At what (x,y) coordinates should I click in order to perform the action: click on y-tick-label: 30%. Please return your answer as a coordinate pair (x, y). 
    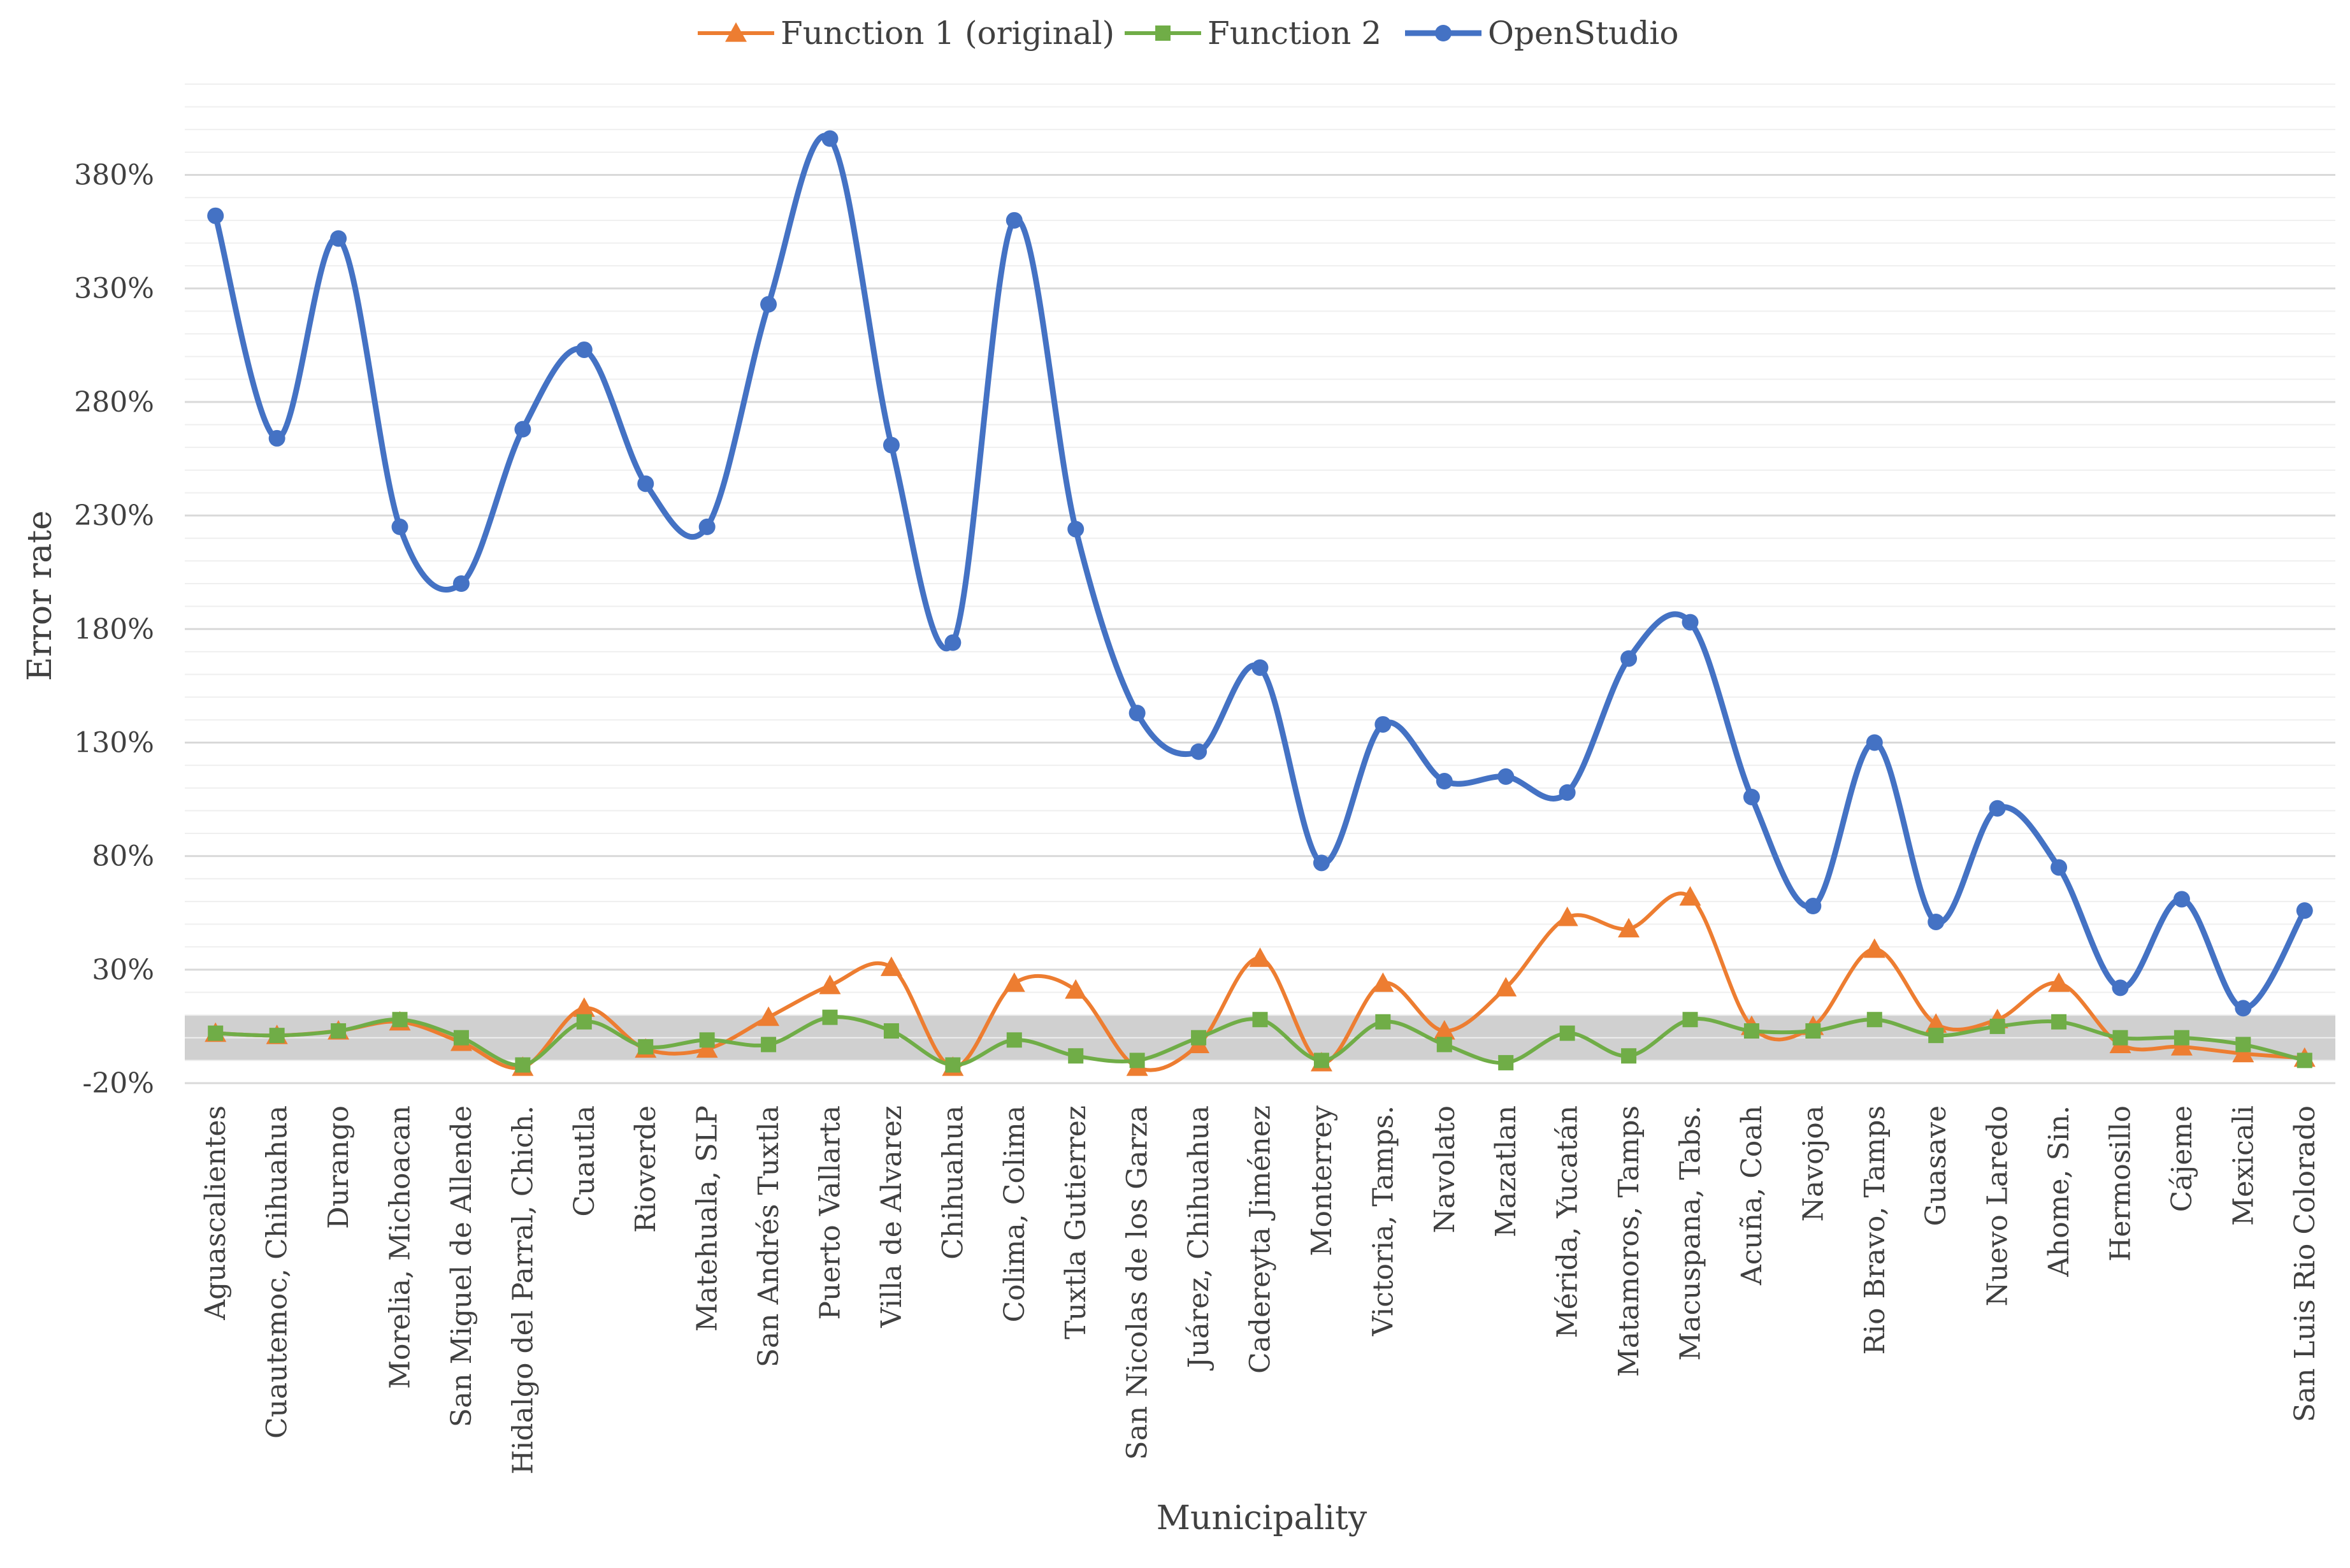
    Looking at the image, I should click on (123, 970).